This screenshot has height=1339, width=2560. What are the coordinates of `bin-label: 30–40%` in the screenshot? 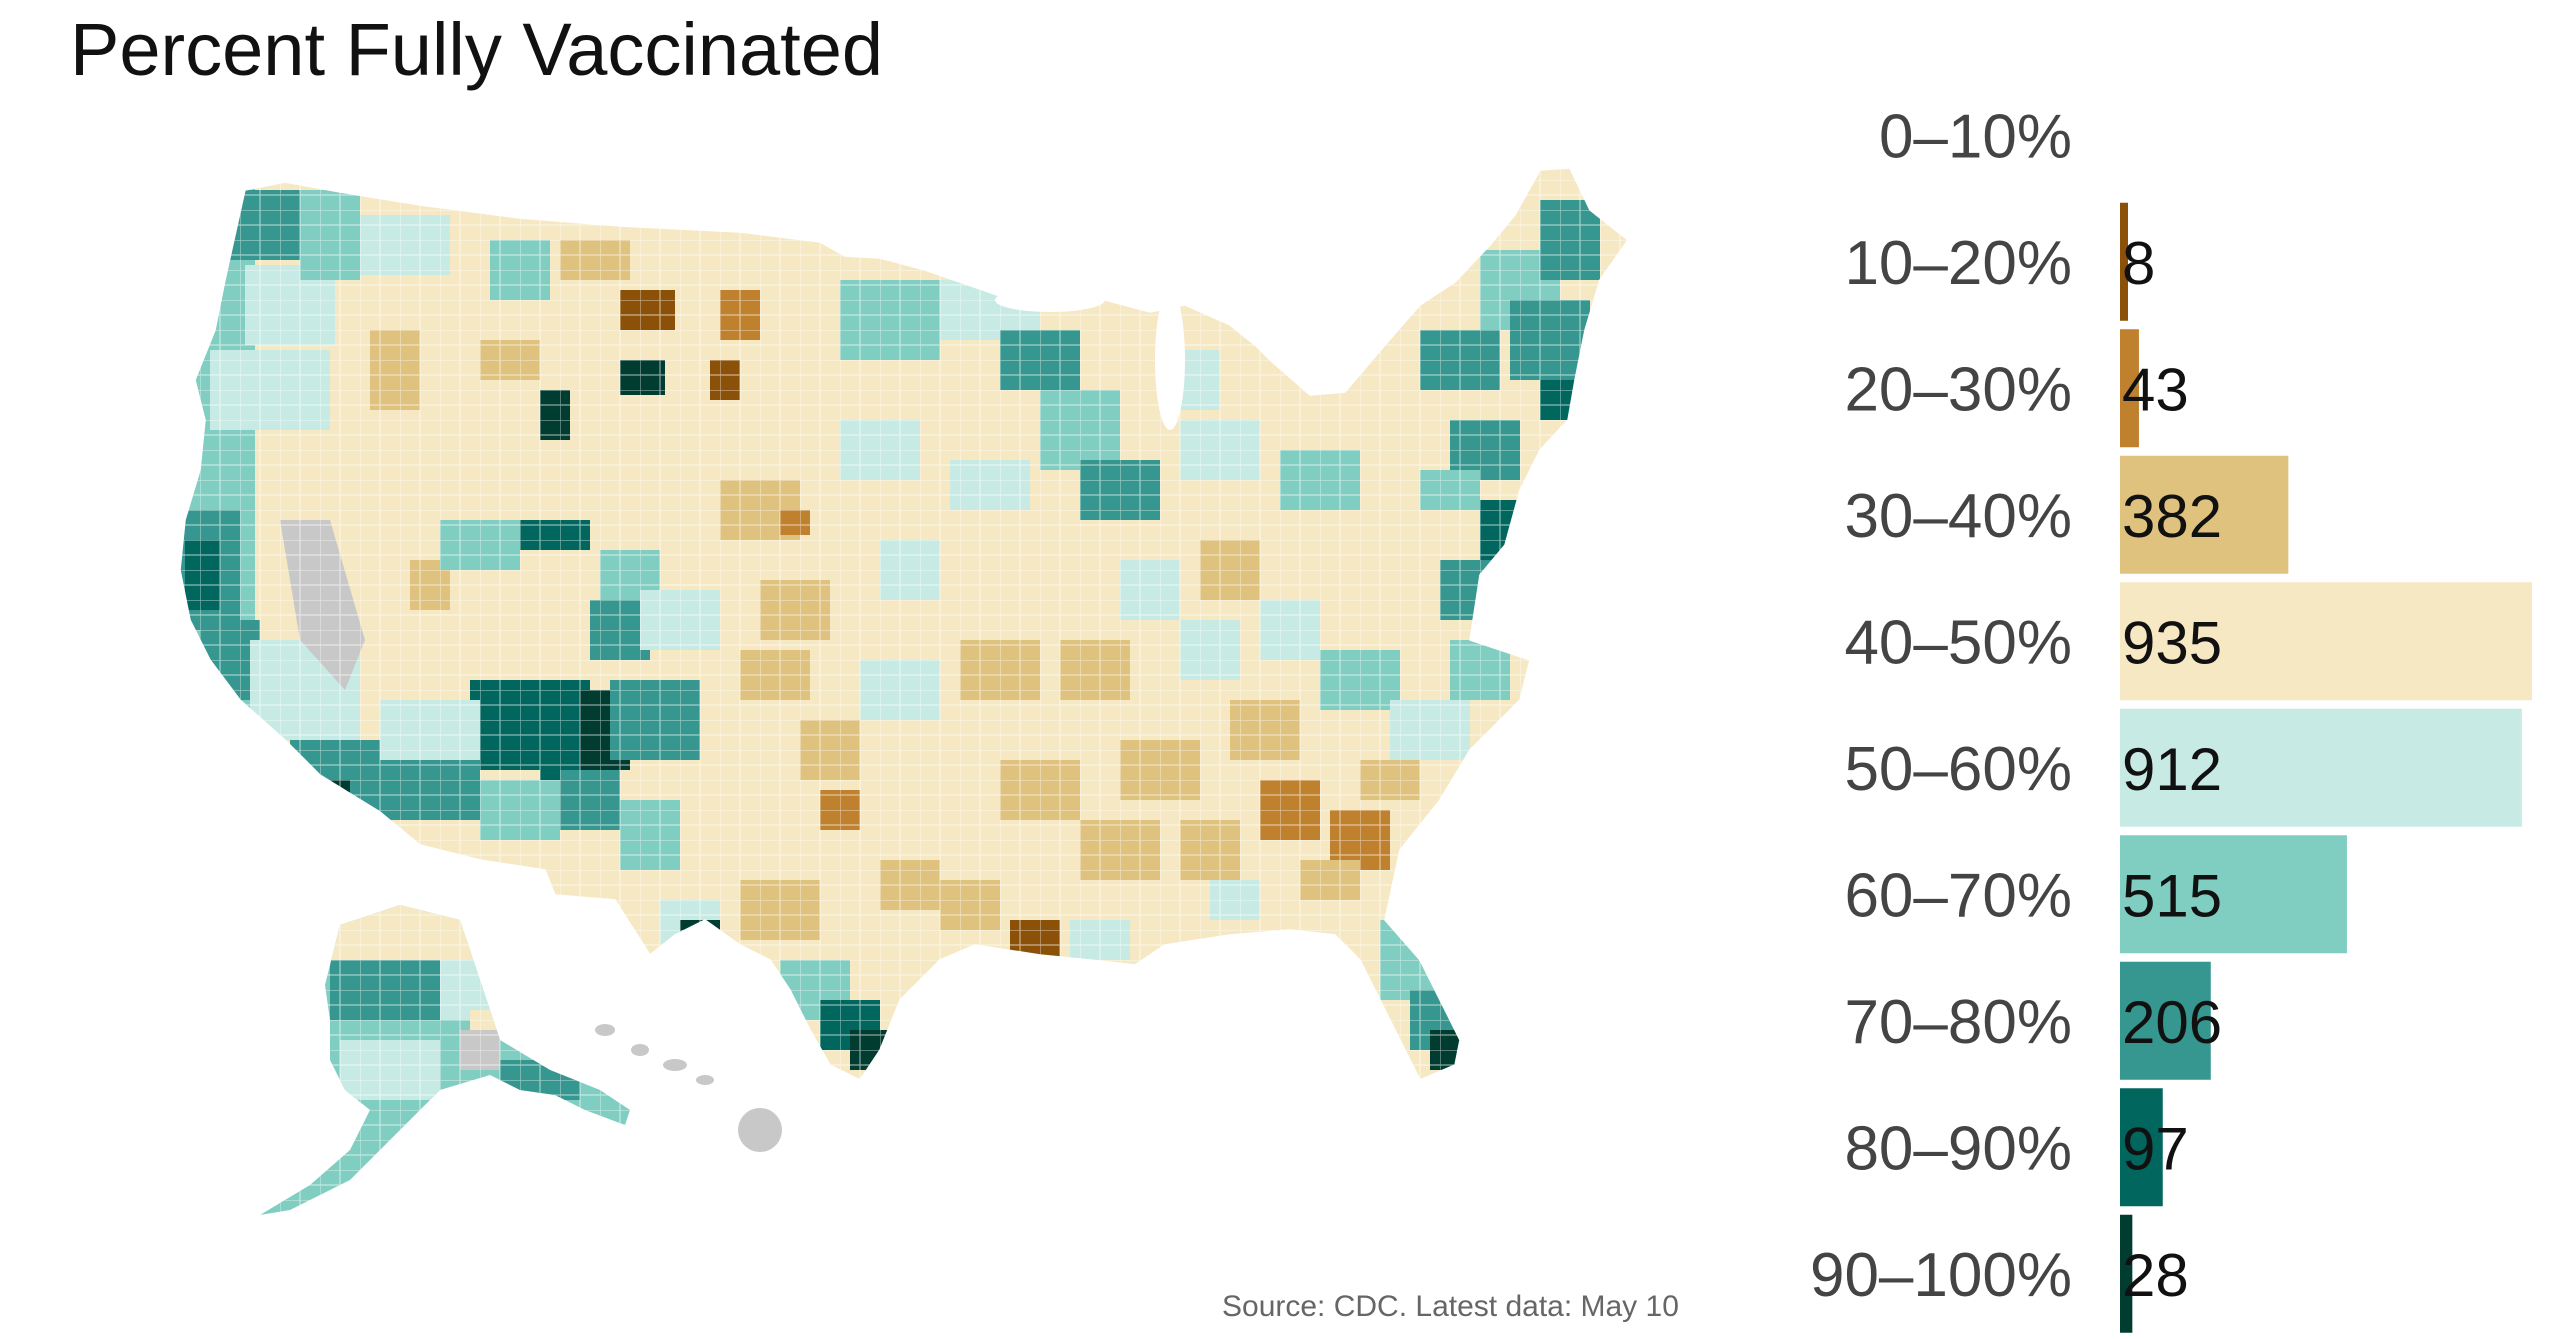 It's located at (1958, 516).